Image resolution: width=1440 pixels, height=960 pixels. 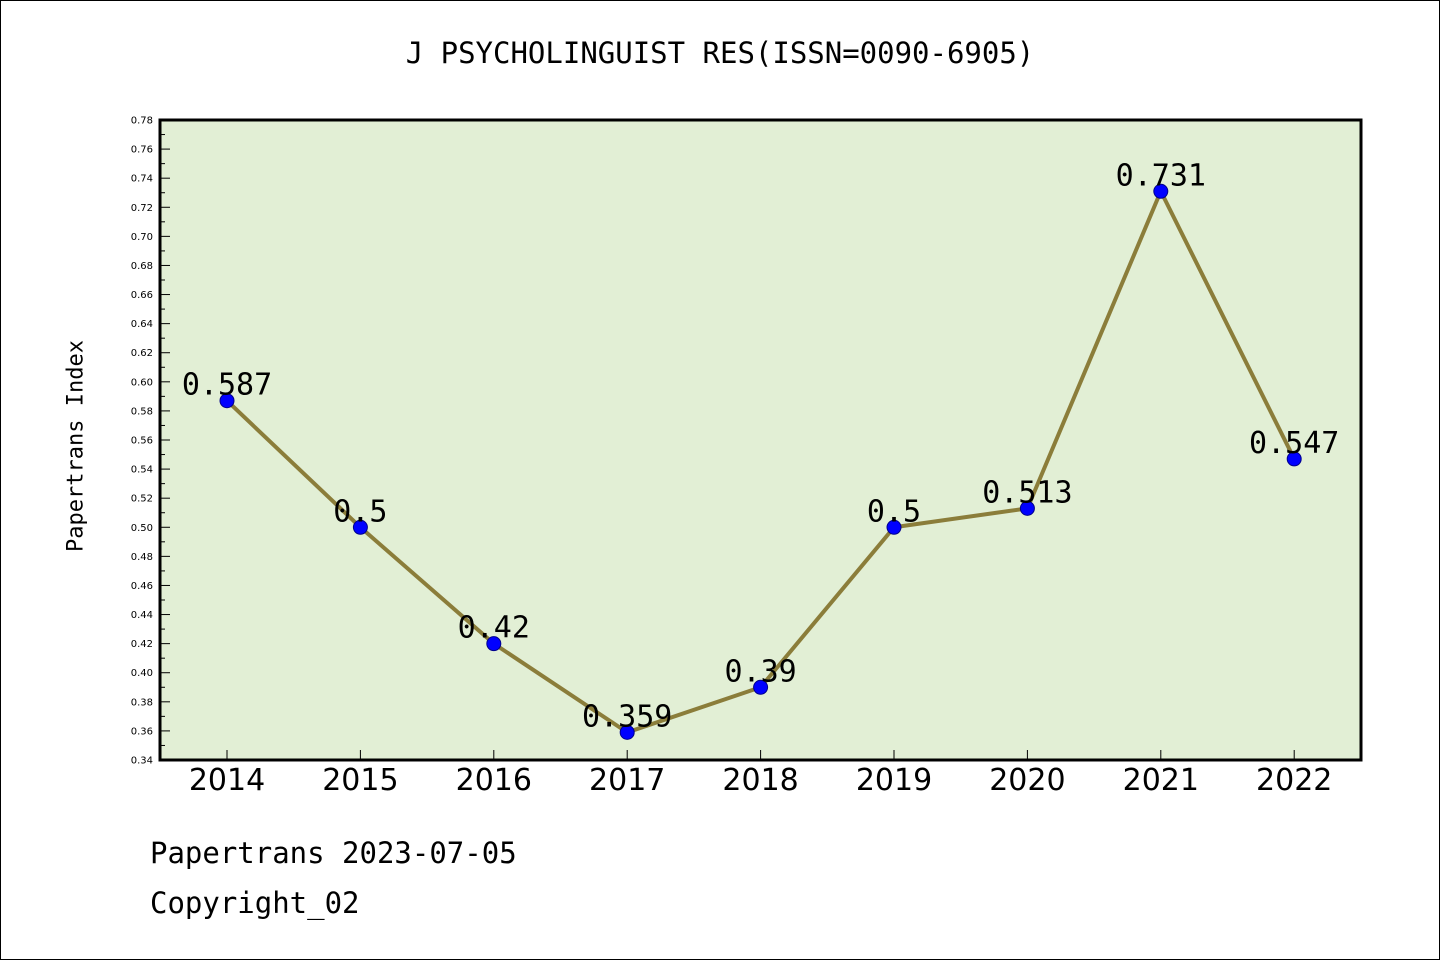 I want to click on data-label: 0.359, so click(x=627, y=716).